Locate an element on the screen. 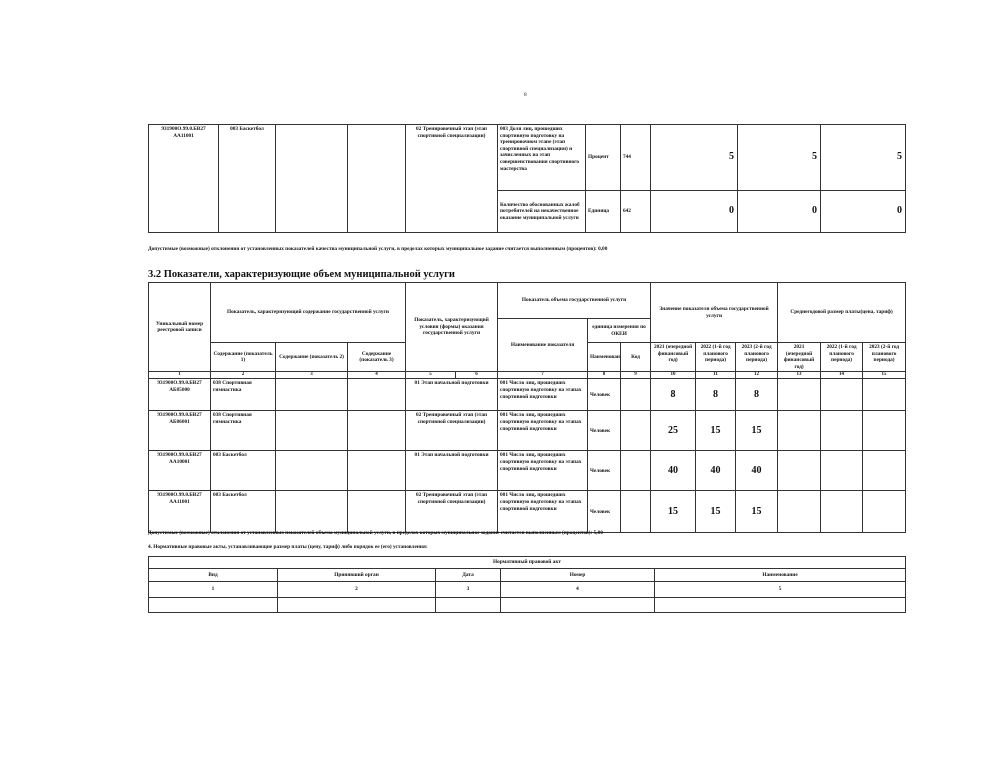 The image size is (994, 768). reg-number: 931900О.99.0.БВ27 АБ86001 is located at coordinates (179, 431).